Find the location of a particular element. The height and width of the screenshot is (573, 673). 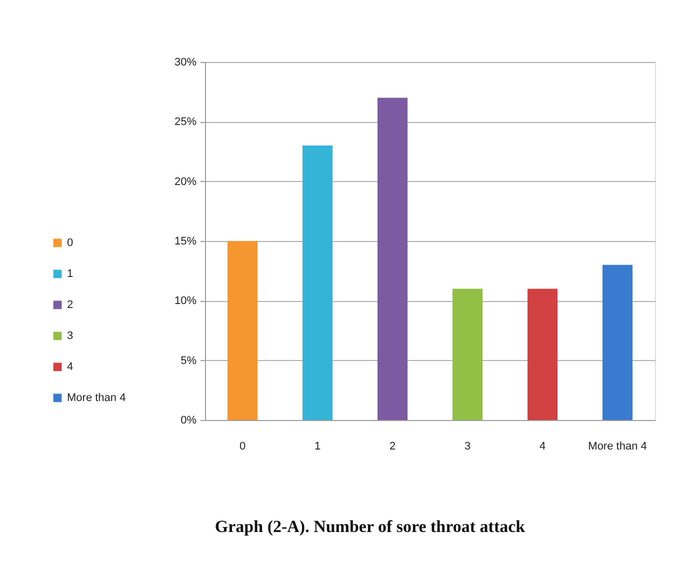

legend-label: 3 is located at coordinates (70, 336).